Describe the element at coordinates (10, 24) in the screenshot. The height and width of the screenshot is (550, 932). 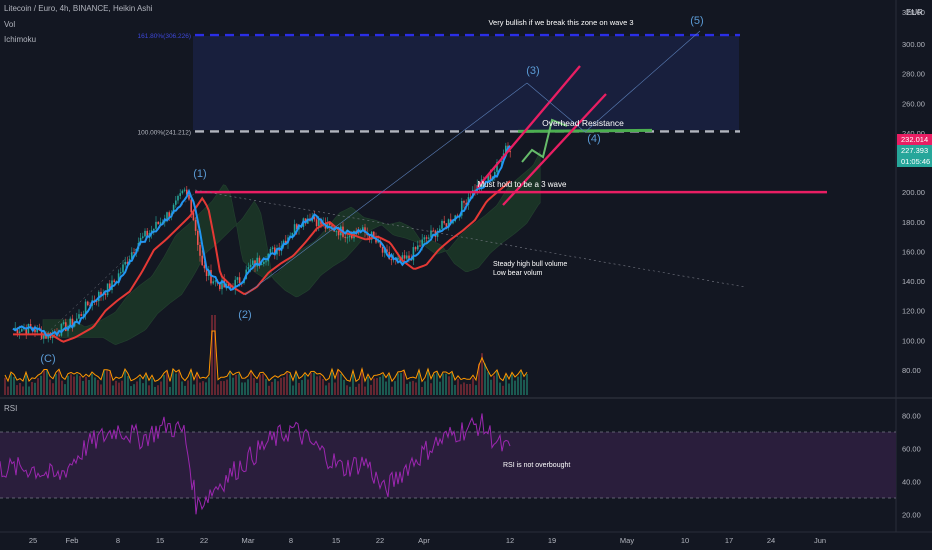
I see `vol-legend: Vol` at that location.